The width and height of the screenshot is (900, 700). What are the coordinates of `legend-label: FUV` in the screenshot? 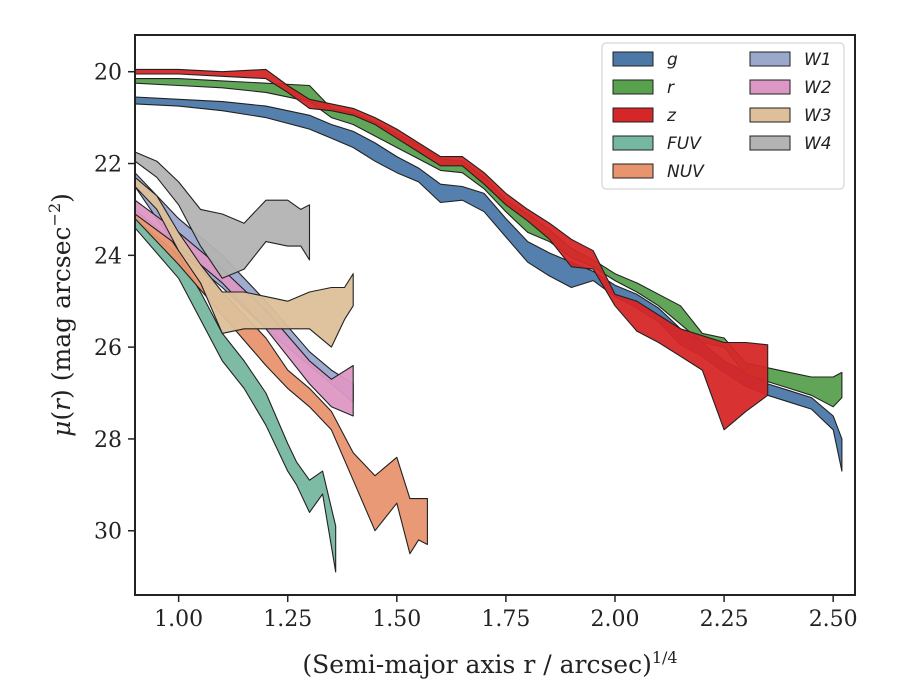 It's located at (684, 144).